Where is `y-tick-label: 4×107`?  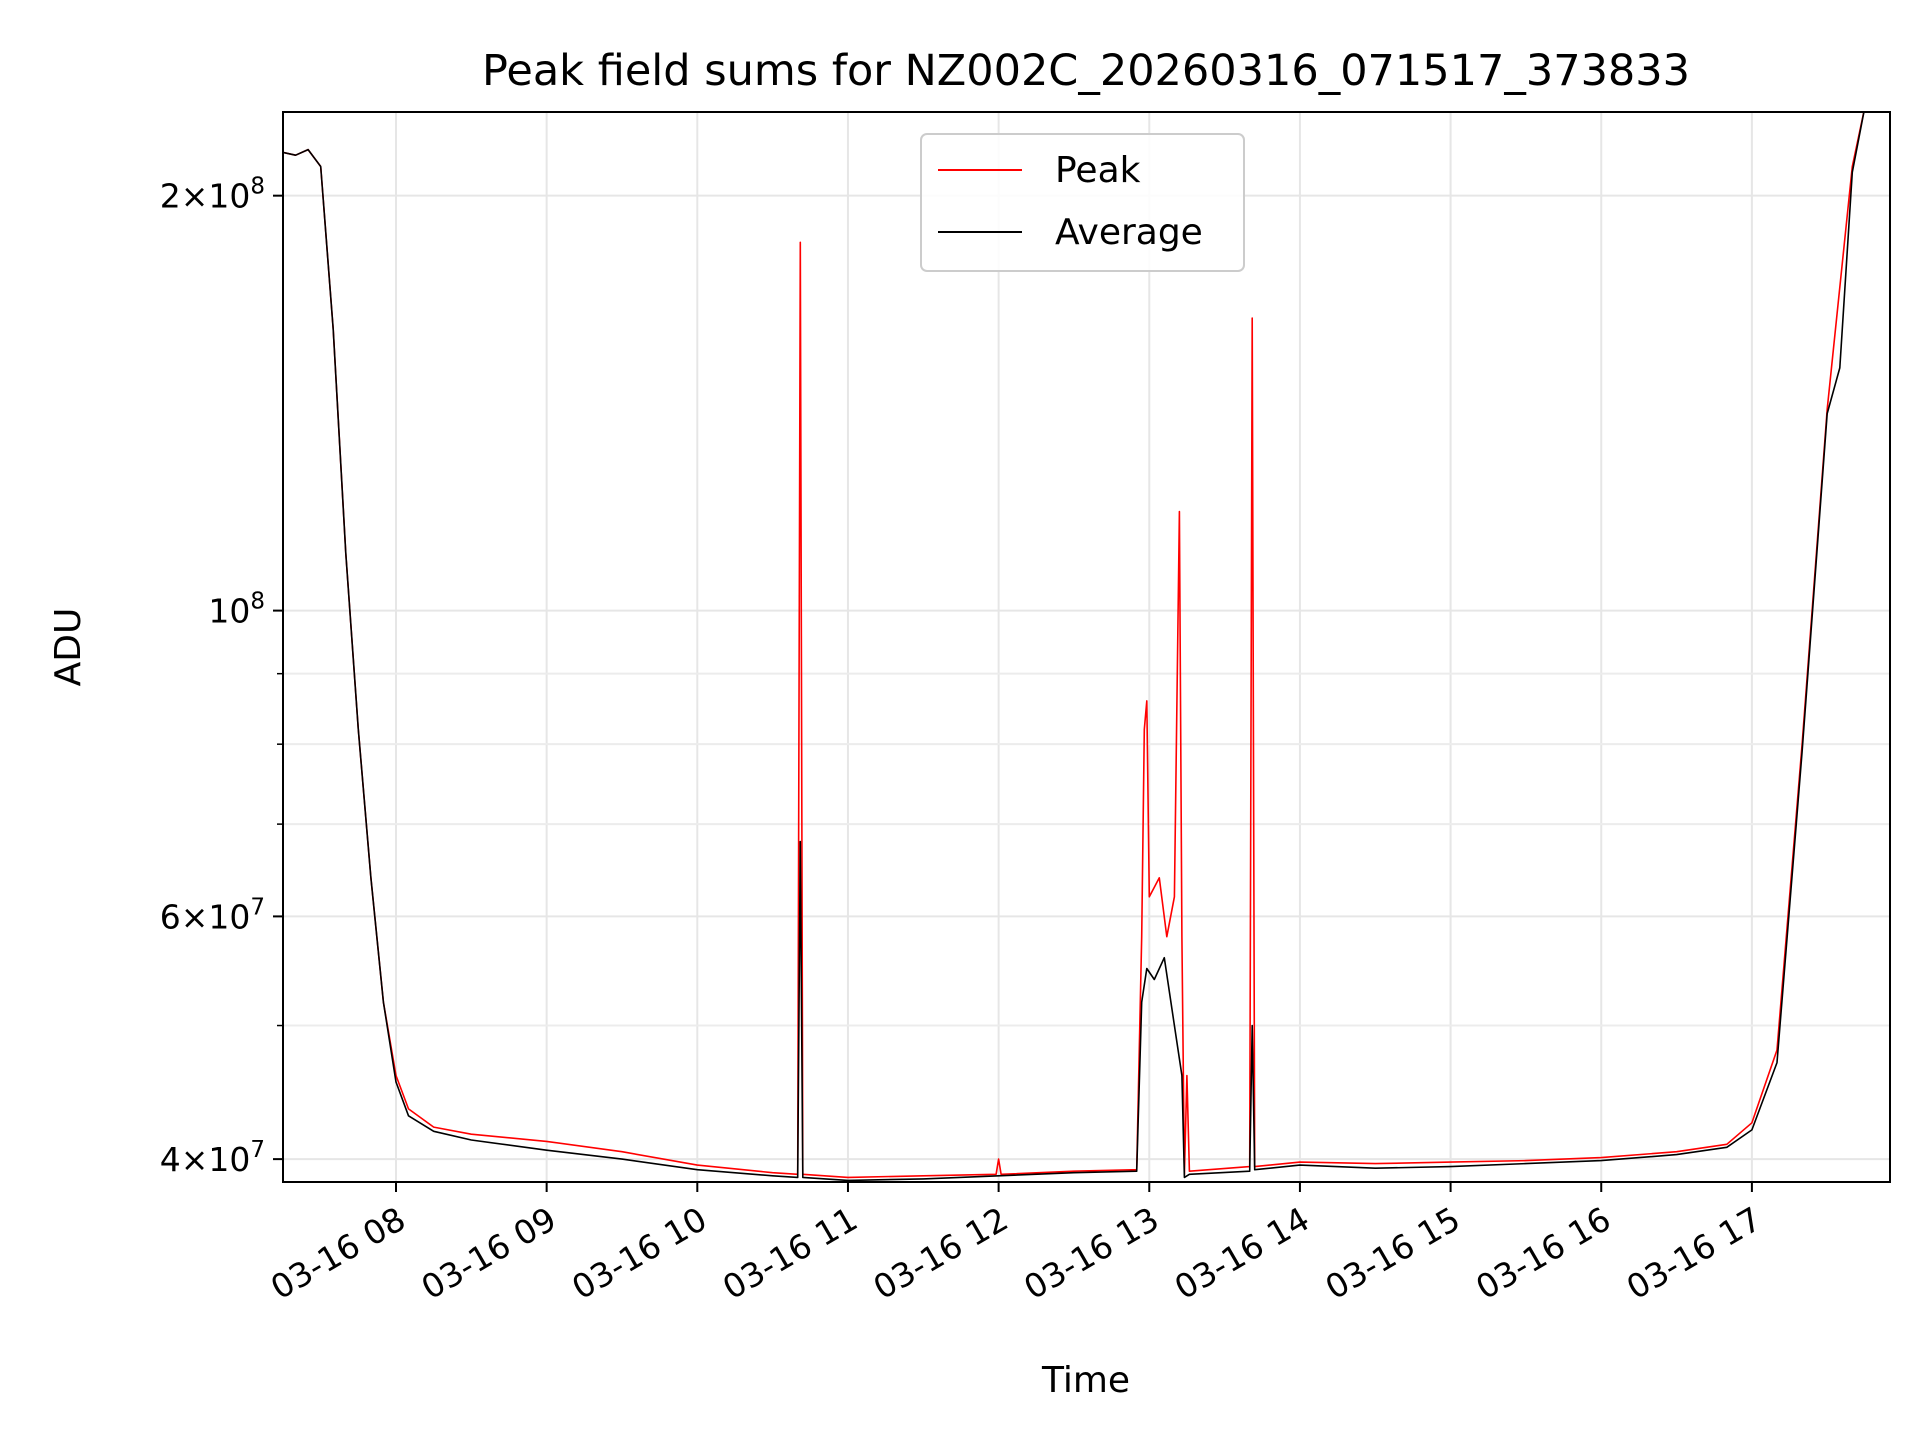
y-tick-label: 4×107 is located at coordinates (212, 1158).